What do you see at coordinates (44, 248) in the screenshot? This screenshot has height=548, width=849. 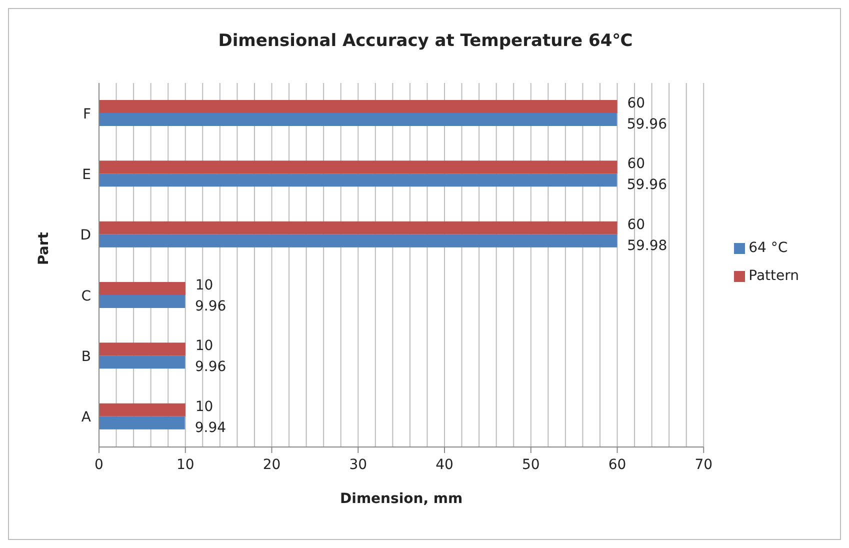 I see `y-axis-title: Part` at bounding box center [44, 248].